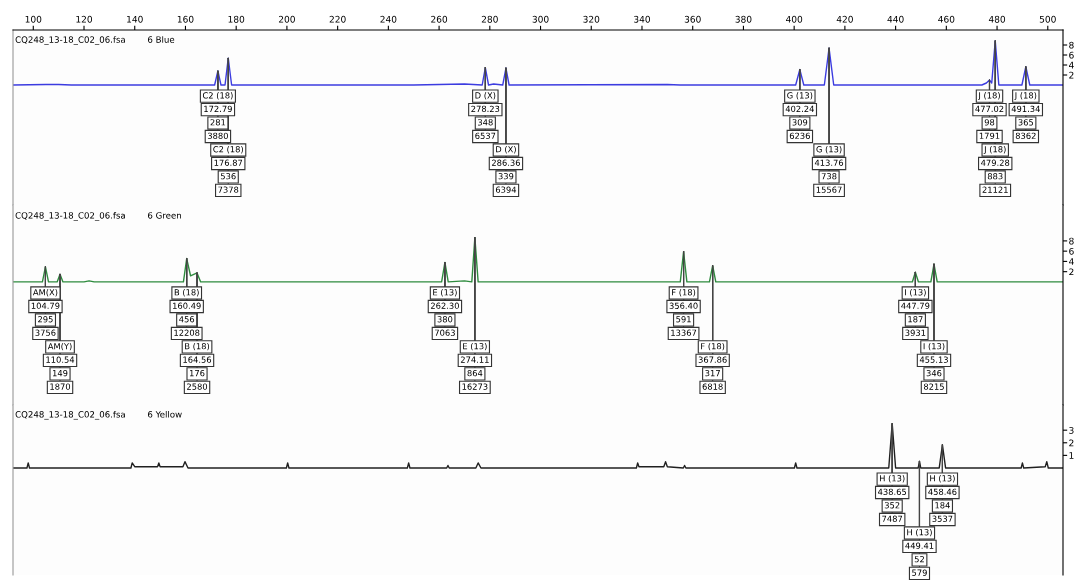 Image resolution: width=1079 pixels, height=580 pixels. What do you see at coordinates (915, 305) in the screenshot?
I see `annotation: 447.79` at bounding box center [915, 305].